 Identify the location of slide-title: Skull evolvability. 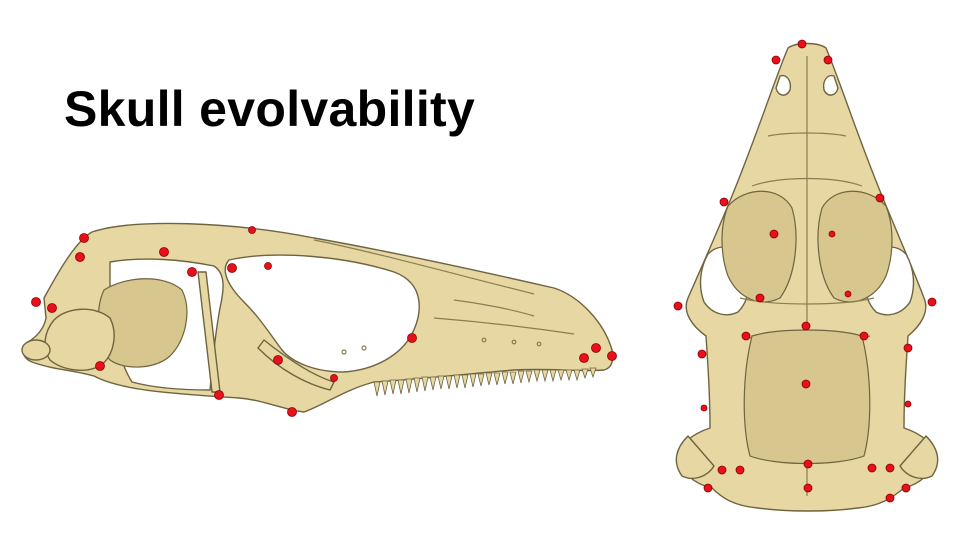
(270, 109).